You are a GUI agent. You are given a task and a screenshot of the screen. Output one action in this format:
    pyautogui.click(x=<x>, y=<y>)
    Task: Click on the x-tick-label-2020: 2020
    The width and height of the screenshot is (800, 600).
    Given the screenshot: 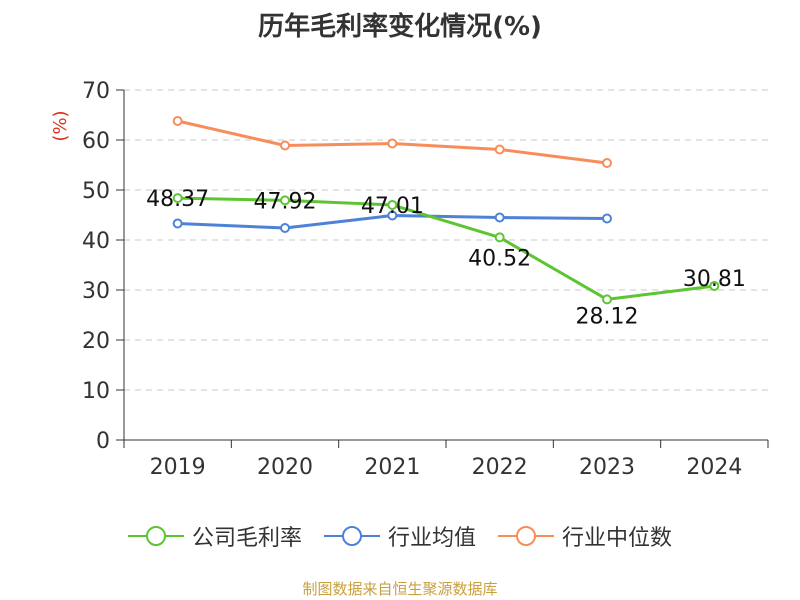 What is the action you would take?
    pyautogui.click(x=285, y=467)
    